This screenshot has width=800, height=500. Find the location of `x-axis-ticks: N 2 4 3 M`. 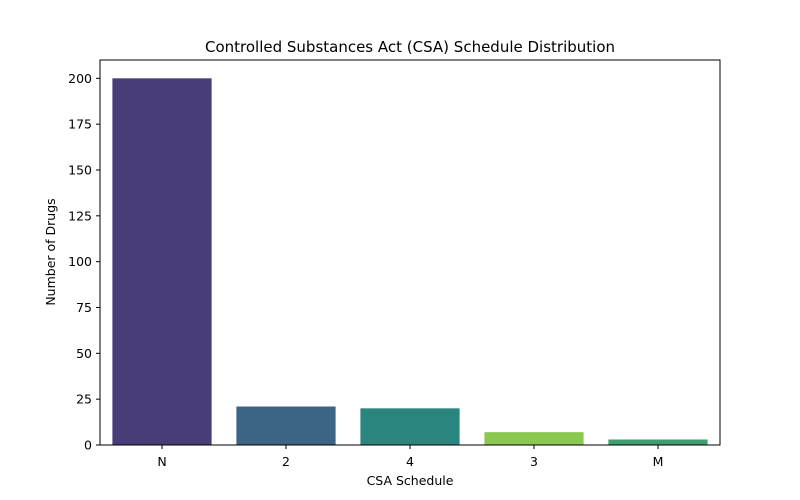

x-axis-ticks: N 2 4 3 M is located at coordinates (410, 457).